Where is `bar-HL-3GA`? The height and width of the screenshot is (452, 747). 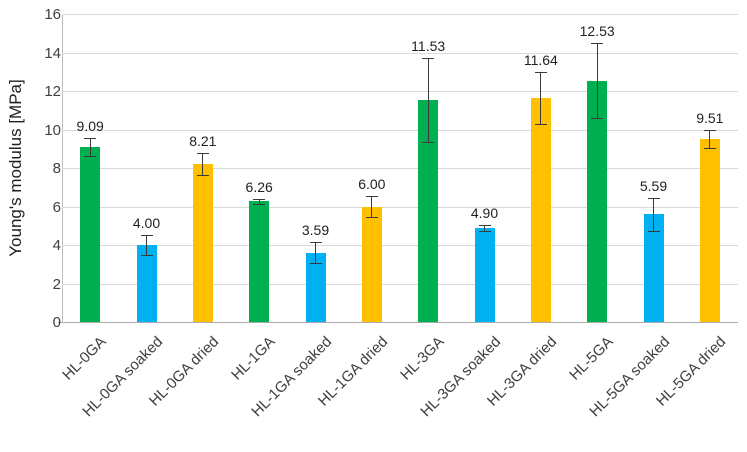
bar-HL-3GA is located at coordinates (428, 211).